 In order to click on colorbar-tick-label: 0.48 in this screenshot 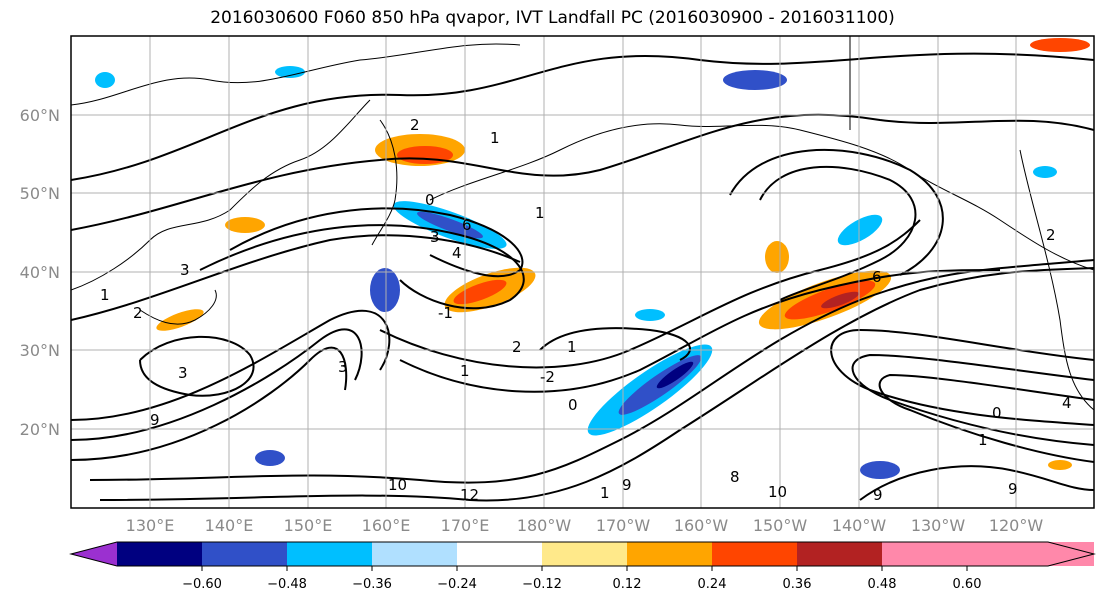, I will do `click(882, 584)`.